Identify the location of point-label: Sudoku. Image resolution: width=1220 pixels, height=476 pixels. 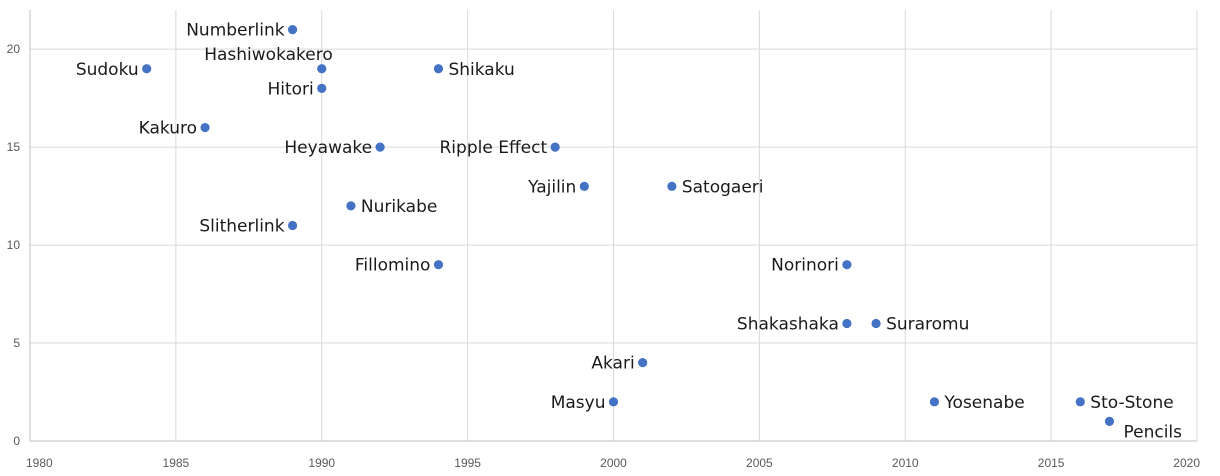
(107, 70).